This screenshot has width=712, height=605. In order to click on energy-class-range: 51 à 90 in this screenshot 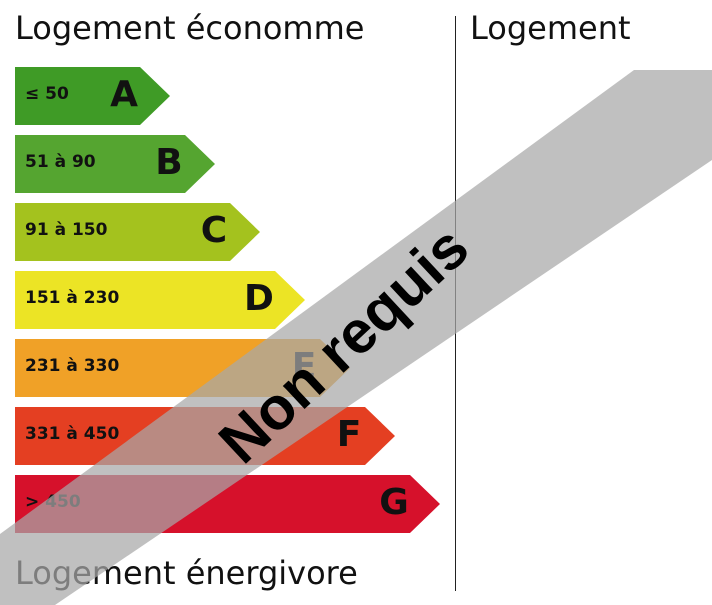, I will do `click(60, 162)`.